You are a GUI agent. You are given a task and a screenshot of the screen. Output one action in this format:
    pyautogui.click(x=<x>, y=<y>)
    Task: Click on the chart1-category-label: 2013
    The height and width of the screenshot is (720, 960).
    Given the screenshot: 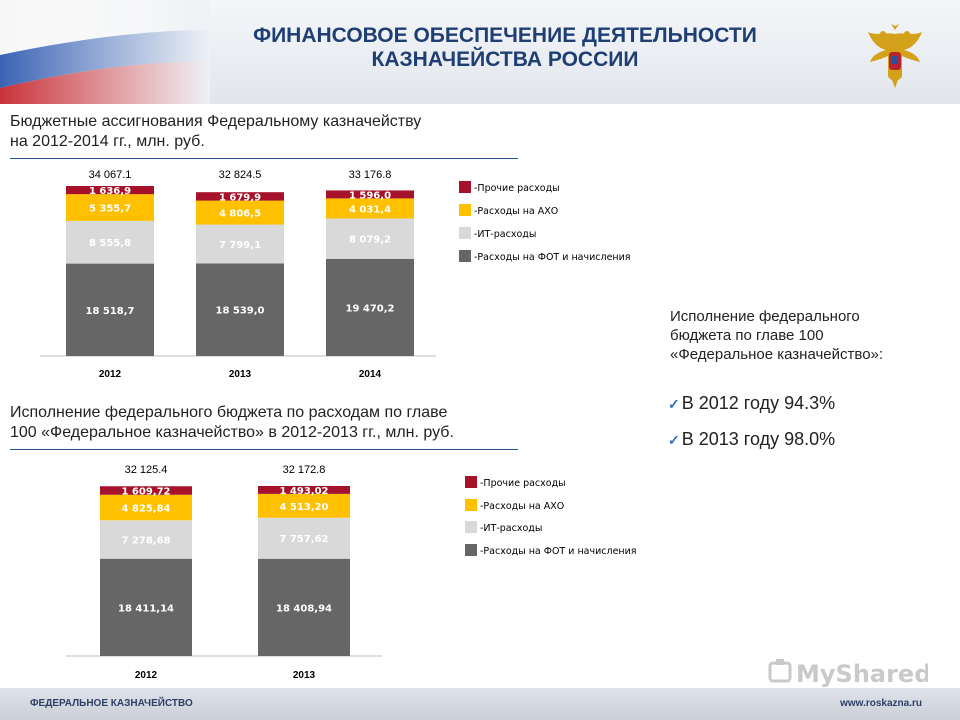 What is the action you would take?
    pyautogui.click(x=240, y=374)
    